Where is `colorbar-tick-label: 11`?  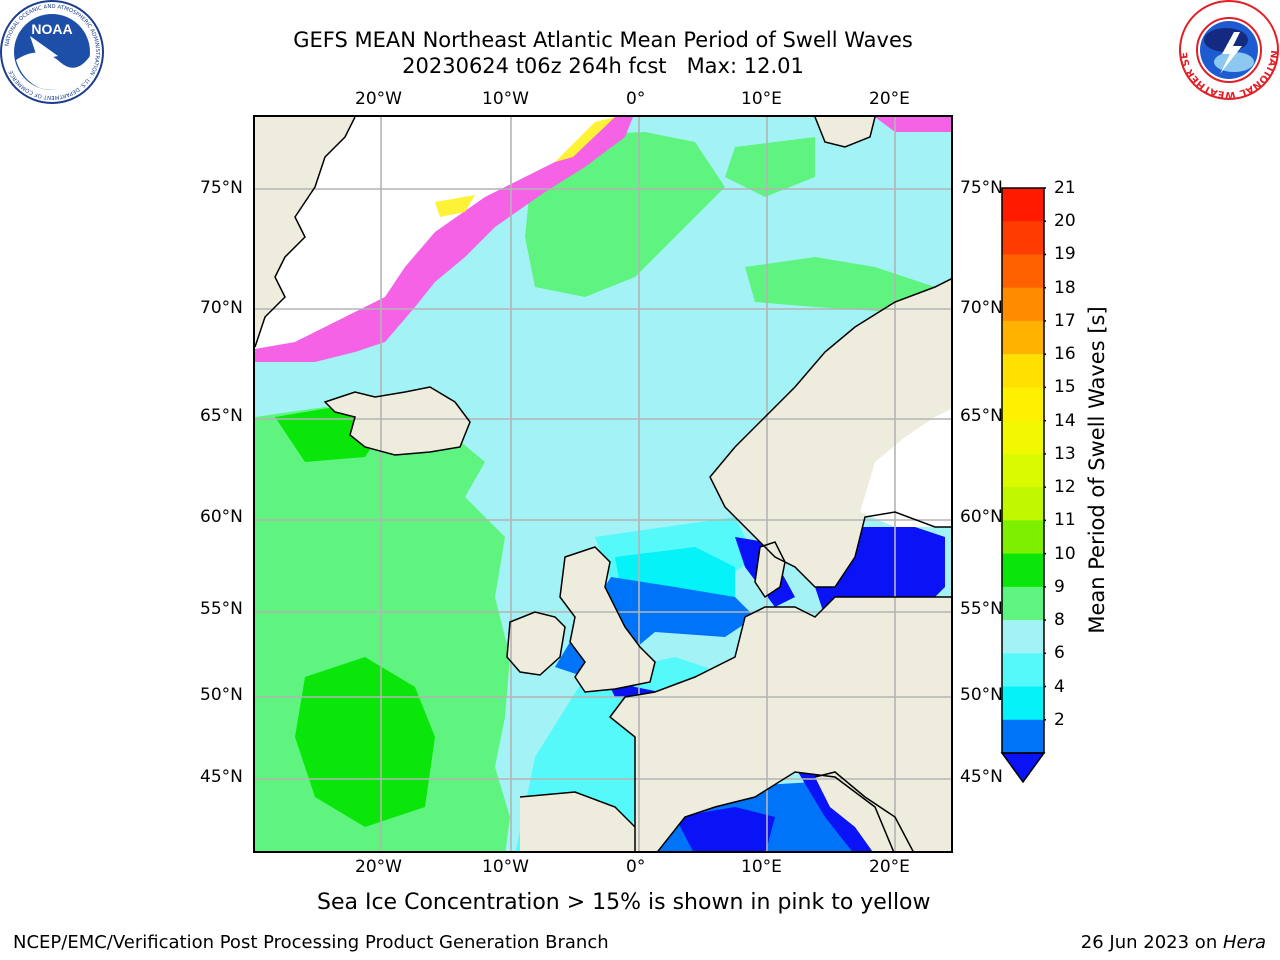
colorbar-tick-label: 11 is located at coordinates (1065, 520).